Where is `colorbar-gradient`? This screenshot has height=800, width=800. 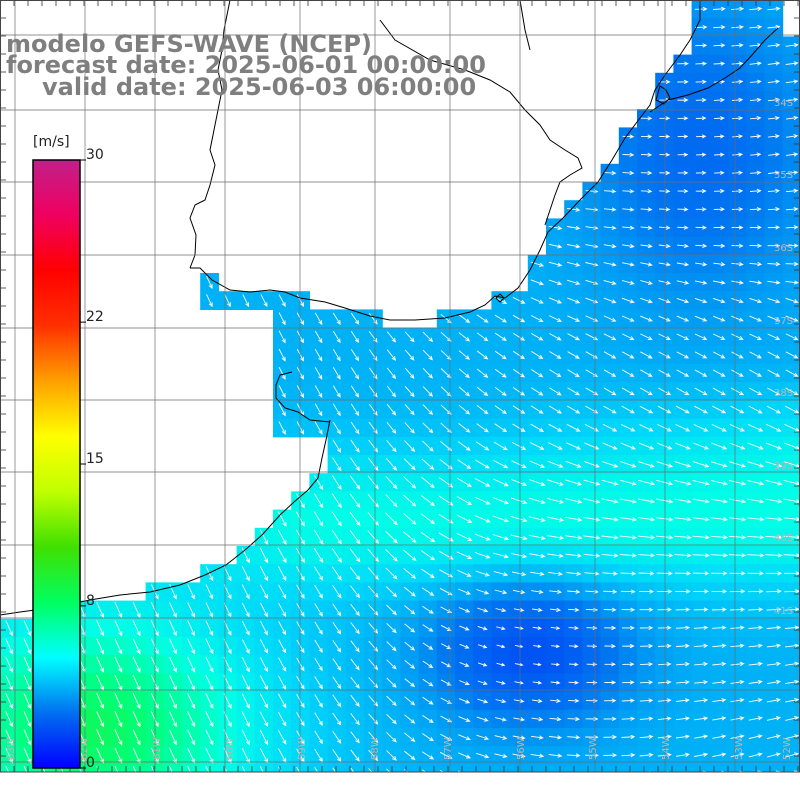
colorbar-gradient is located at coordinates (56, 464).